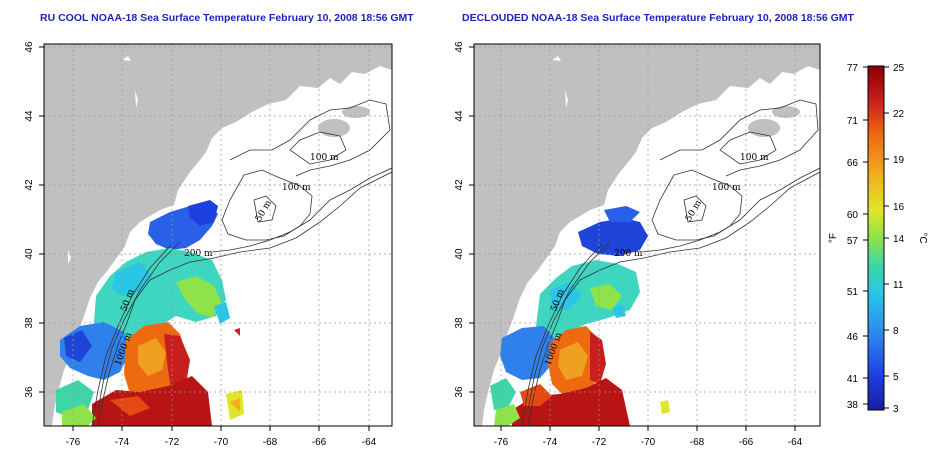 The image size is (950, 475). Describe the element at coordinates (853, 379) in the screenshot. I see `colorbar-f-tick: 41` at that location.